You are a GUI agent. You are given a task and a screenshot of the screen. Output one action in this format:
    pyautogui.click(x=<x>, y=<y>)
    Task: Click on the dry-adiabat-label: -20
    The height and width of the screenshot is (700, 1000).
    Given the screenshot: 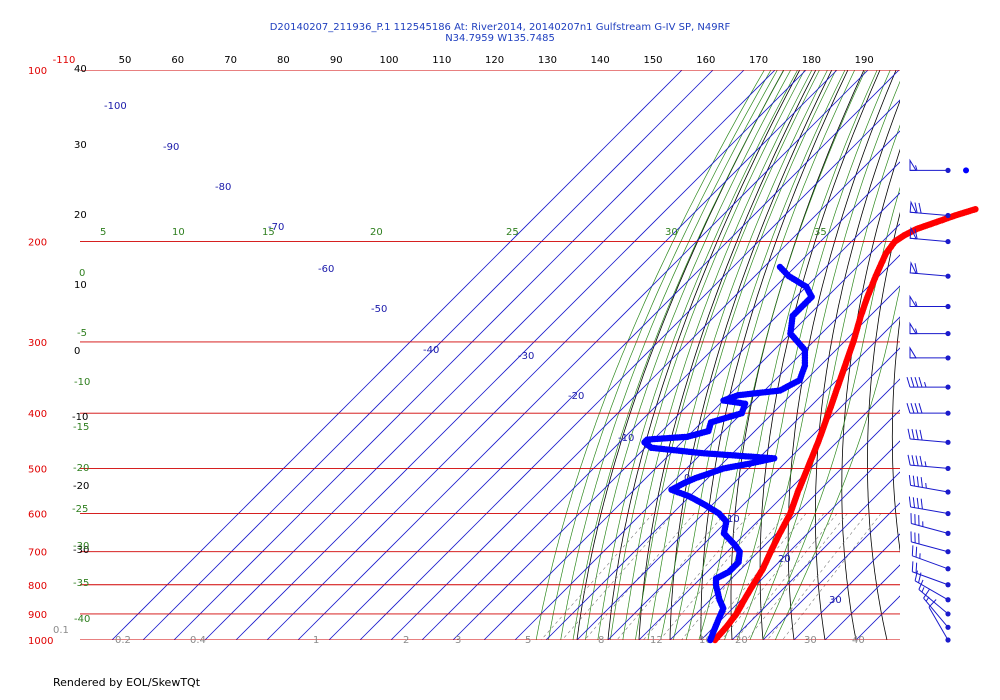 What is the action you would take?
    pyautogui.click(x=576, y=396)
    